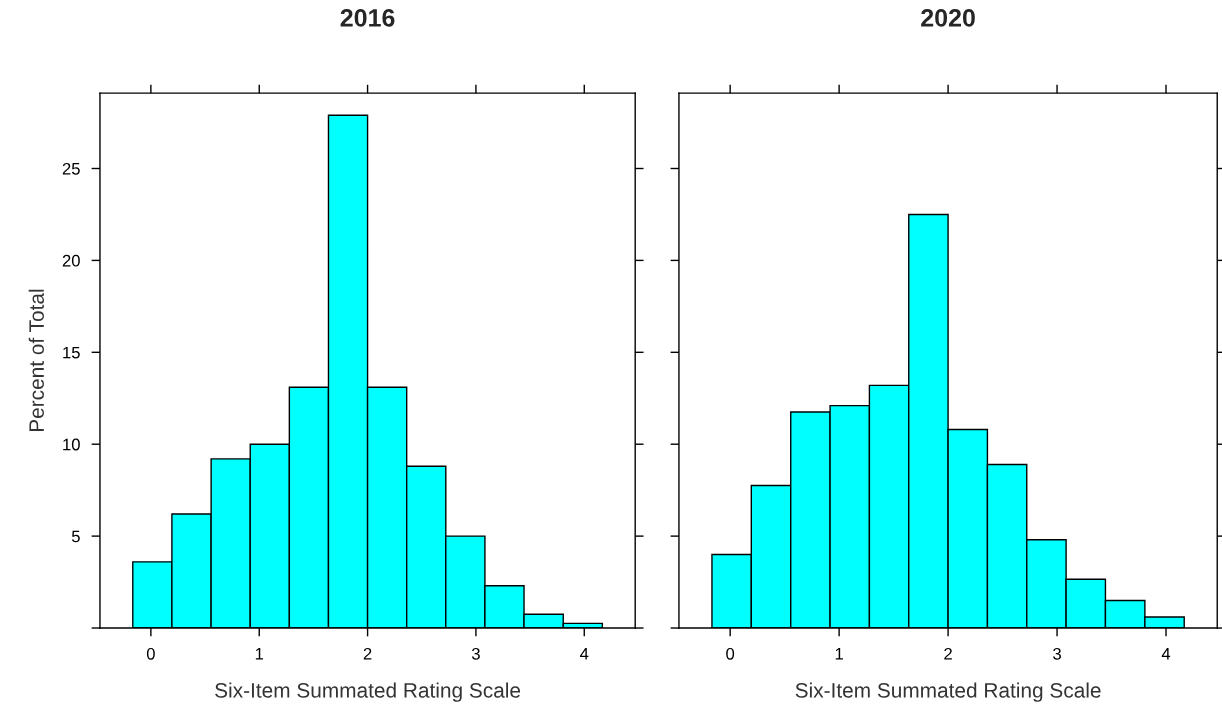  Describe the element at coordinates (367, 18) in the screenshot. I see `chart-title: 2016` at that location.